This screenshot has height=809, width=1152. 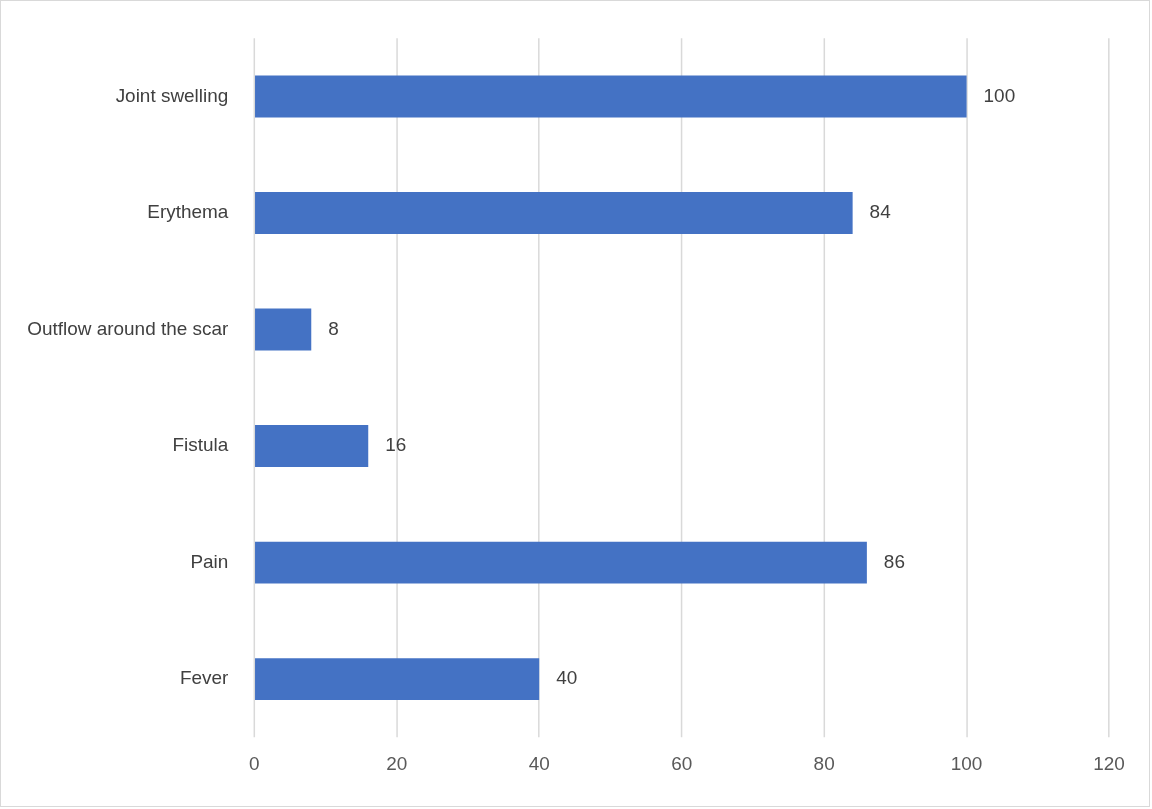 What do you see at coordinates (204, 678) in the screenshot?
I see `y-tick-label: Fever` at bounding box center [204, 678].